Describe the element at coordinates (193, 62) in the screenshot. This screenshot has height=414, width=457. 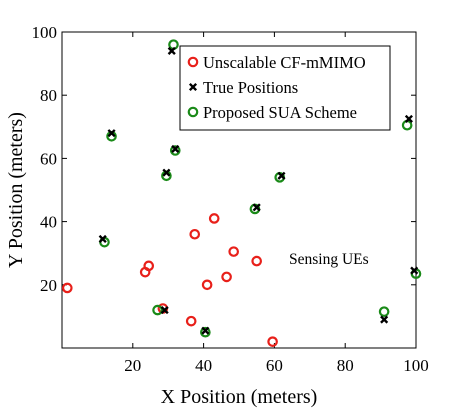
I see `legend-marker-unscalable-cf-mmimo` at that location.